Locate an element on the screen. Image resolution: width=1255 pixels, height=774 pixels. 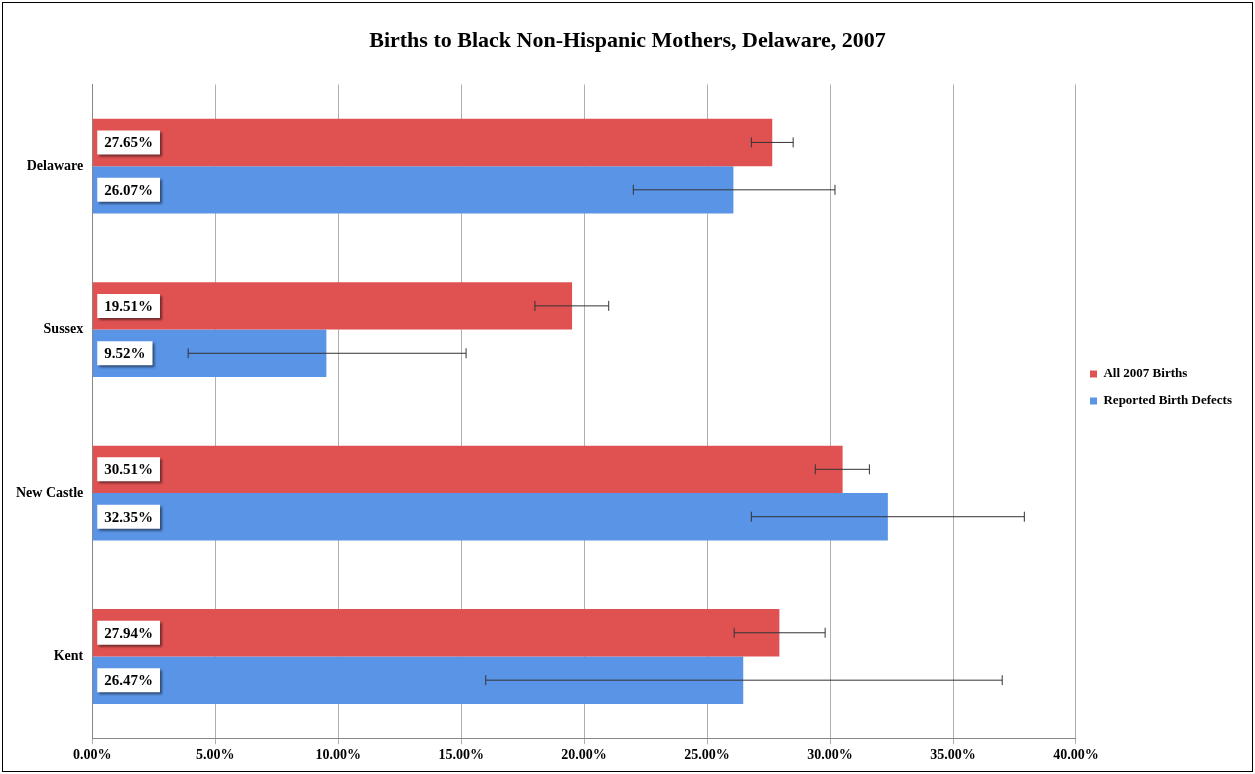
data-label: 27.94% is located at coordinates (129, 632).